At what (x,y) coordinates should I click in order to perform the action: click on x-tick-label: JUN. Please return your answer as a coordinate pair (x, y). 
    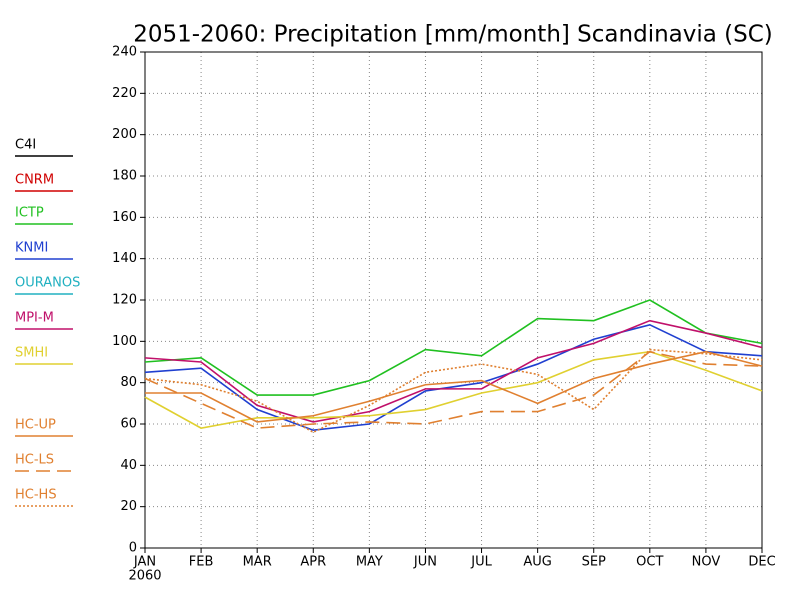
    Looking at the image, I should click on (425, 562).